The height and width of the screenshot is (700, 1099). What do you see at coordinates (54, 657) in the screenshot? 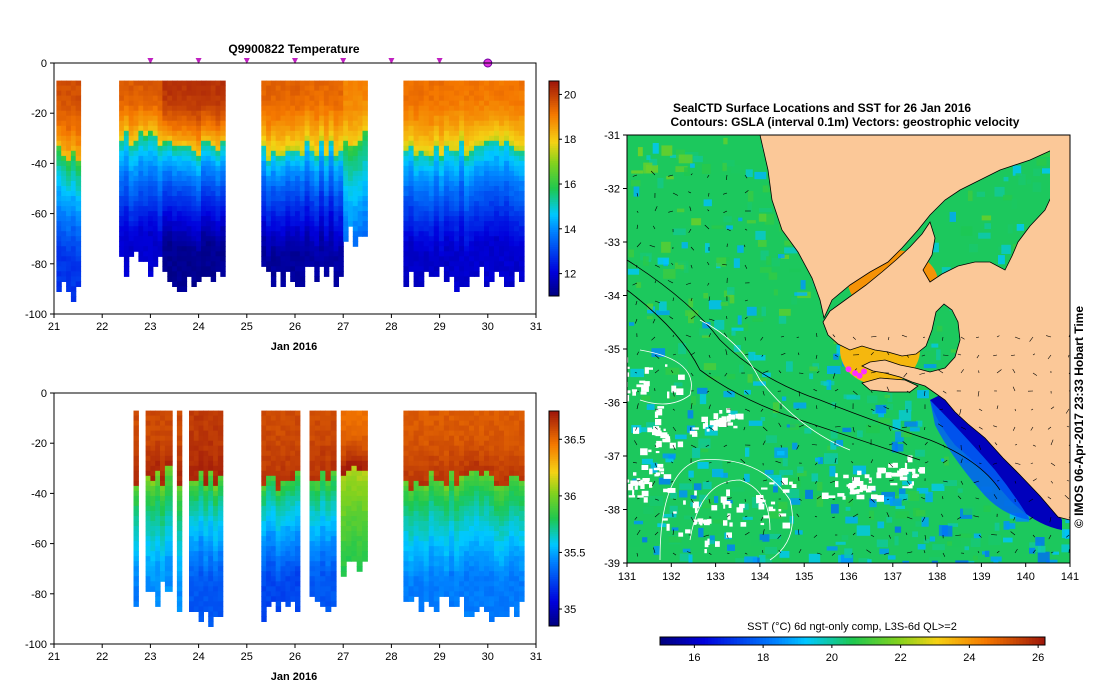
I see `x-tick-label: 21` at bounding box center [54, 657].